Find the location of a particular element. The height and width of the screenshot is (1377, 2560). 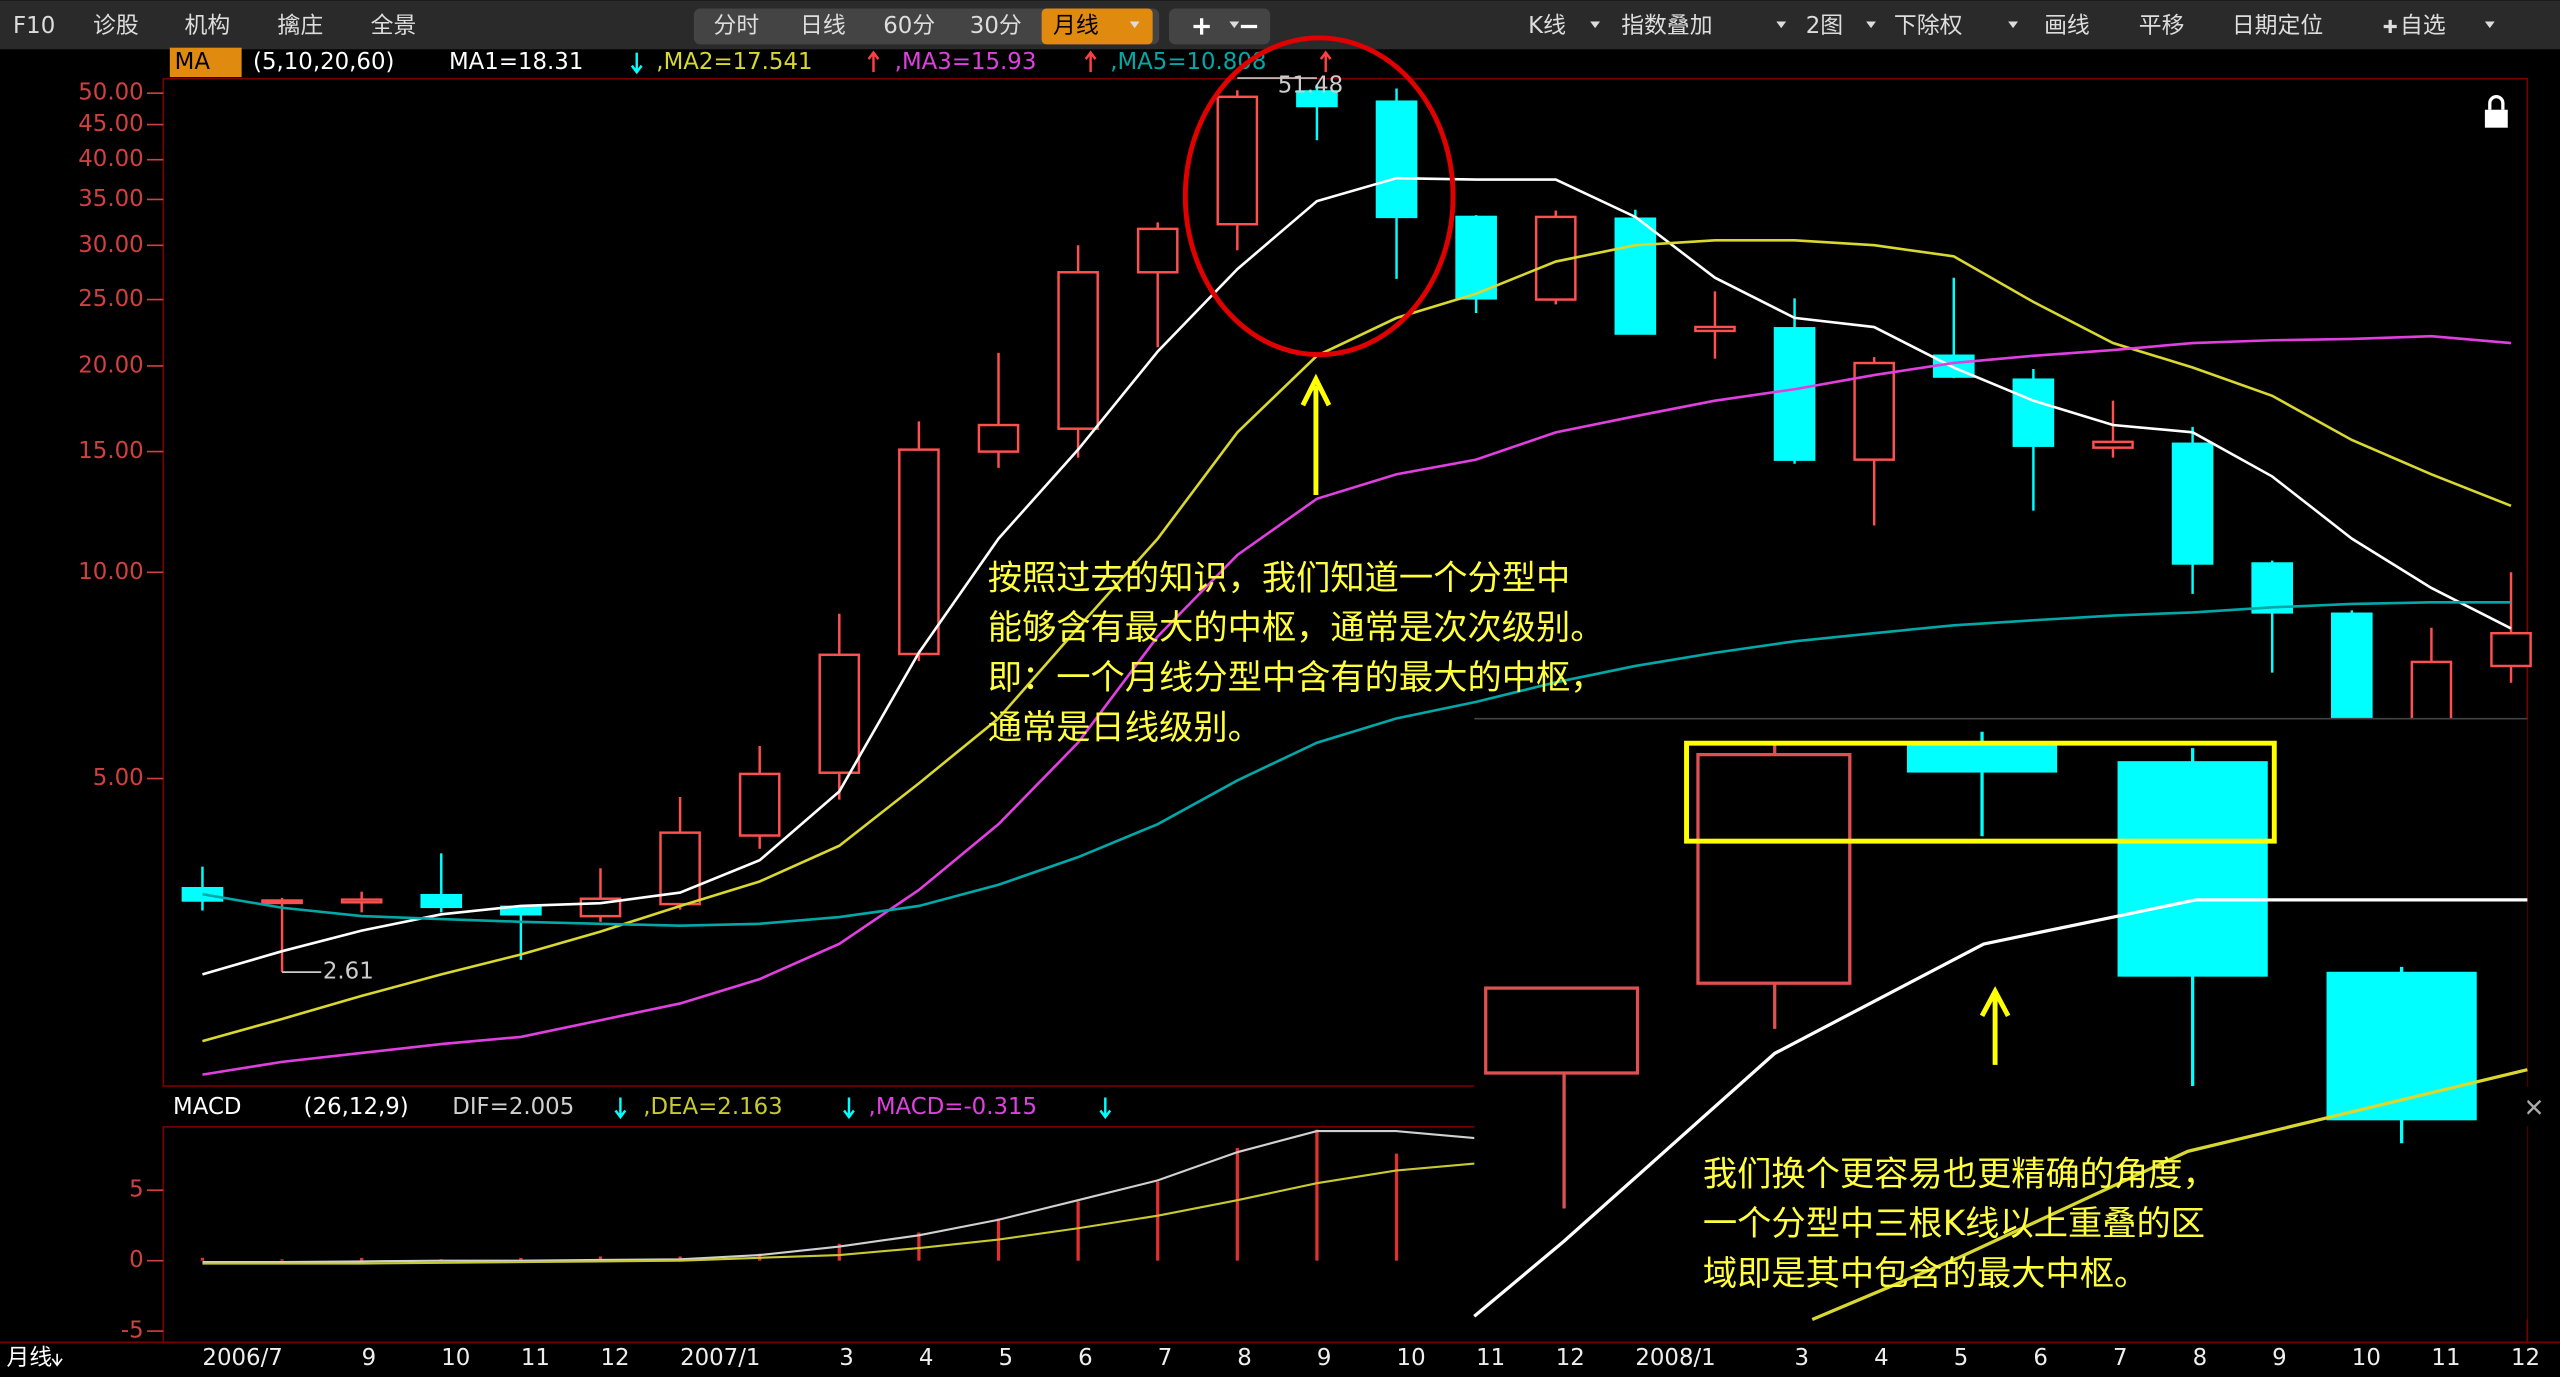

x-tick-label: 4 is located at coordinates (1881, 1358).